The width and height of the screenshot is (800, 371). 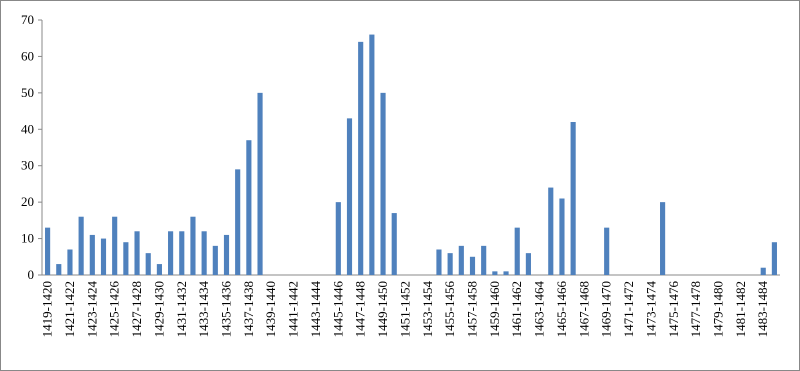 I want to click on x-tick-label: 1427-1428, so click(x=136, y=309).